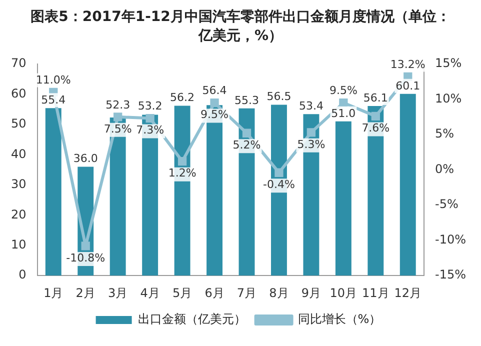  What do you see at coordinates (53, 99) in the screenshot?
I see `data-label: 55.4` at bounding box center [53, 99].